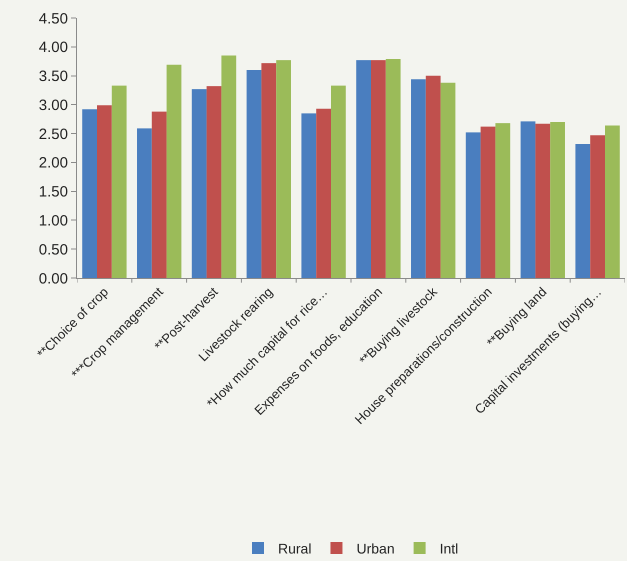 This screenshot has width=627, height=561. I want to click on y-tick-label: 4.50, so click(53, 19).